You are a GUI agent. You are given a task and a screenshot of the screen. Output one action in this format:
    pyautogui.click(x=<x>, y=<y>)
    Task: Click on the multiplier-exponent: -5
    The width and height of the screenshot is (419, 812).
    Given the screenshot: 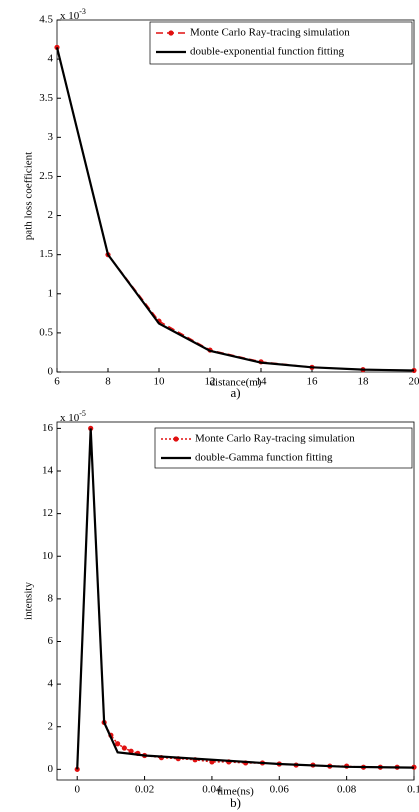 What is the action you would take?
    pyautogui.click(x=82, y=413)
    